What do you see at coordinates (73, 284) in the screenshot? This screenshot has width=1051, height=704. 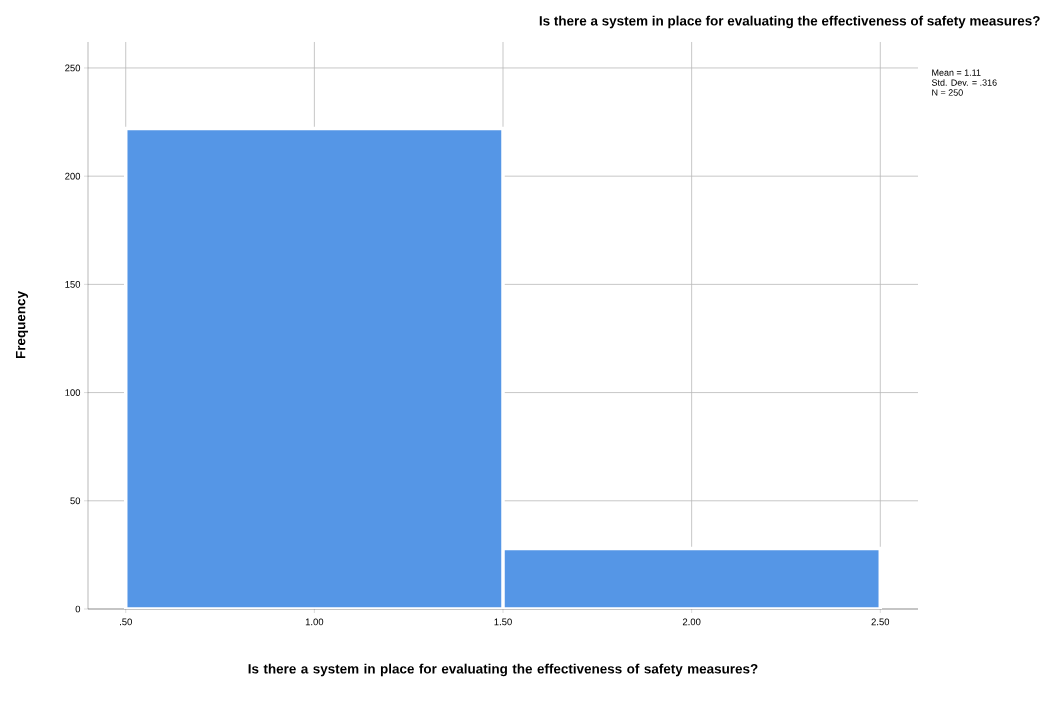 I see `y-tick-label: 150` at bounding box center [73, 284].